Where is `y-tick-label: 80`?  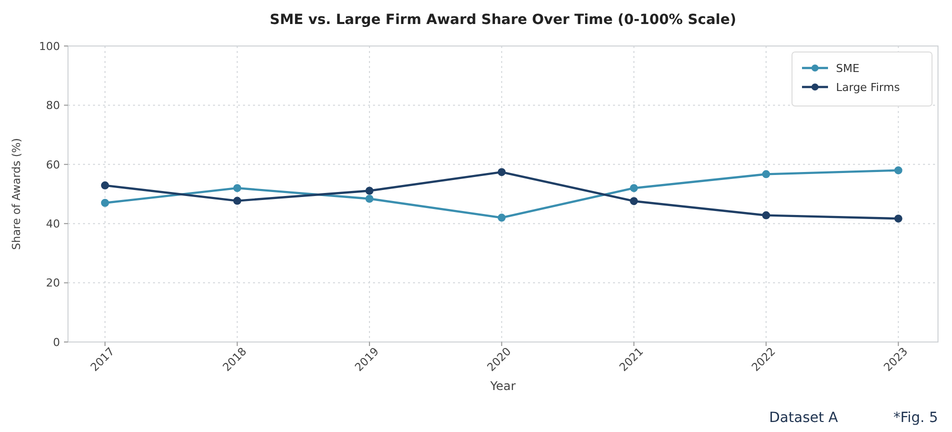 y-tick-label: 80 is located at coordinates (53, 105).